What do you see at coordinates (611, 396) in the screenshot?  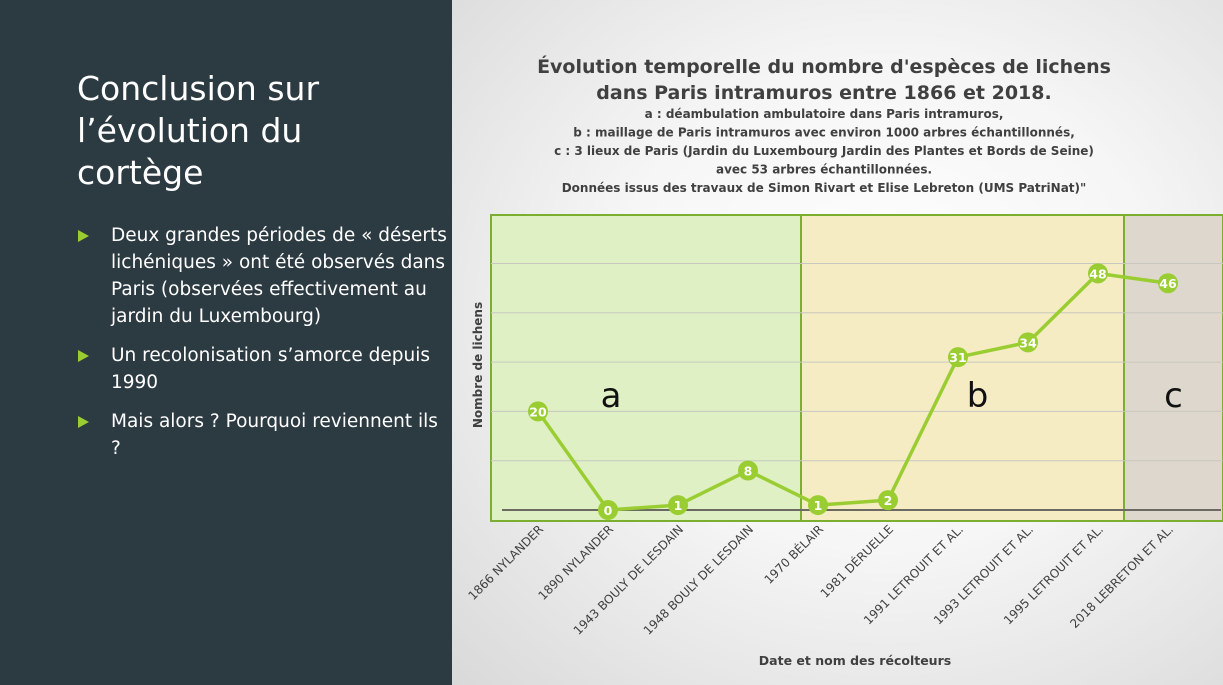 I see `region-a-label: a` at bounding box center [611, 396].